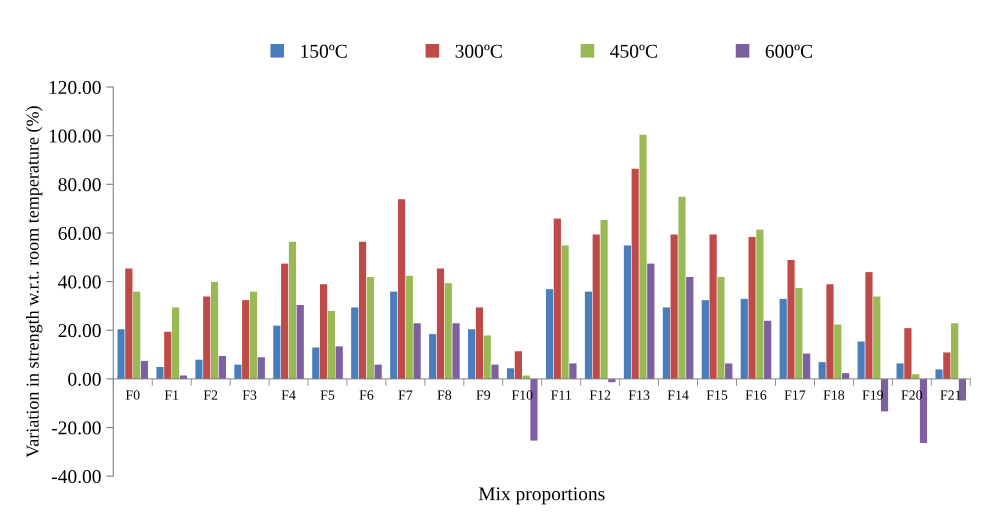 The width and height of the screenshot is (985, 512). Describe the element at coordinates (561, 395) in the screenshot. I see `x-tick-label: F11` at that location.